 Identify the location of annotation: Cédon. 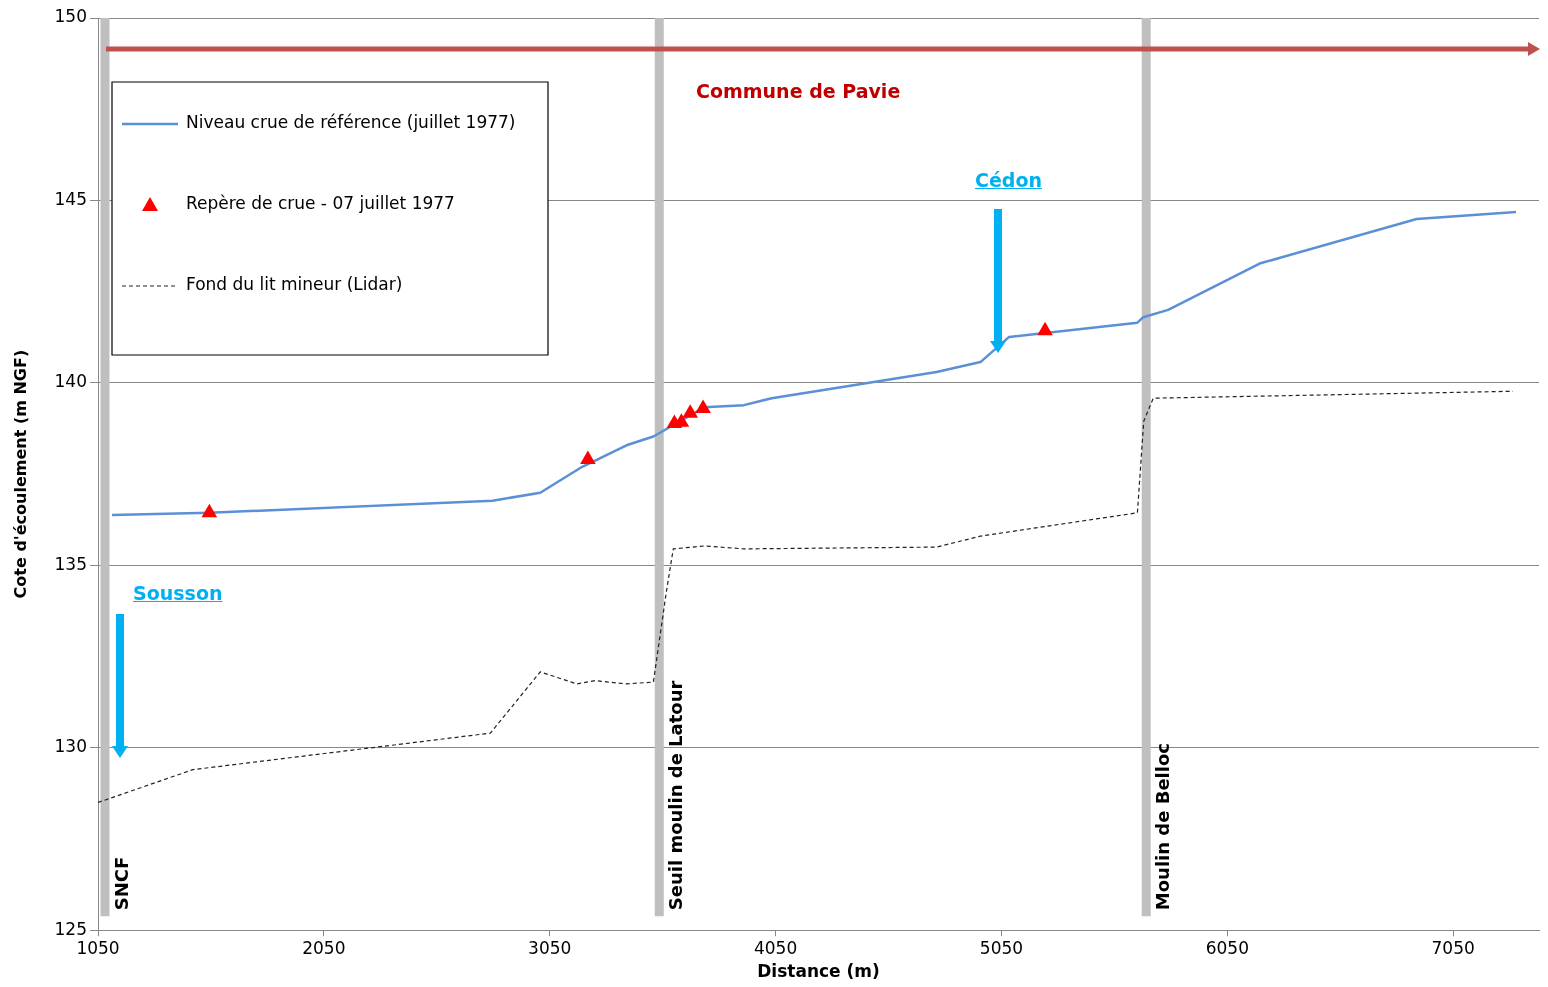
(1009, 180).